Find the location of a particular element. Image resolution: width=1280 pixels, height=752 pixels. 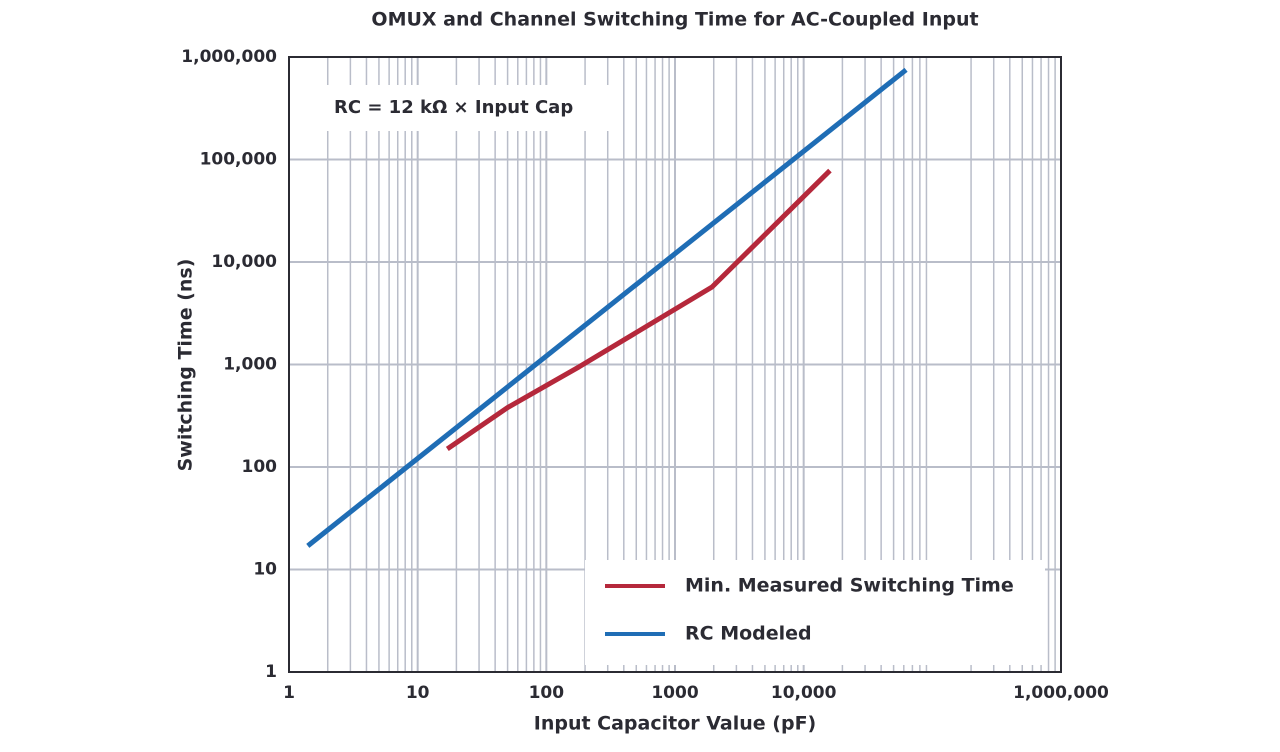

x-tick-label: 10,000 is located at coordinates (804, 693).